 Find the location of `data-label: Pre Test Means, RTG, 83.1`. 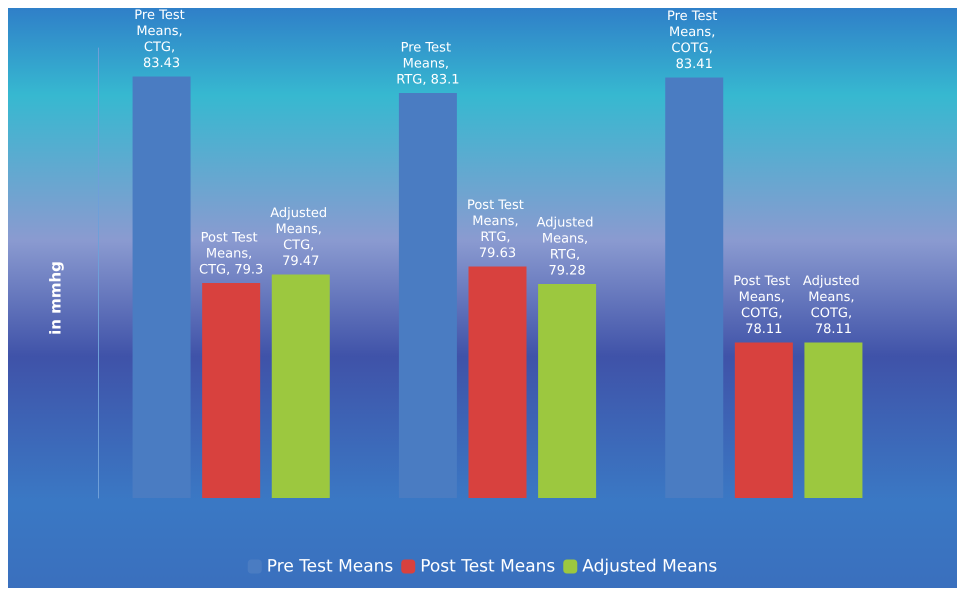

data-label: Pre Test Means, RTG, 83.1 is located at coordinates (428, 64).